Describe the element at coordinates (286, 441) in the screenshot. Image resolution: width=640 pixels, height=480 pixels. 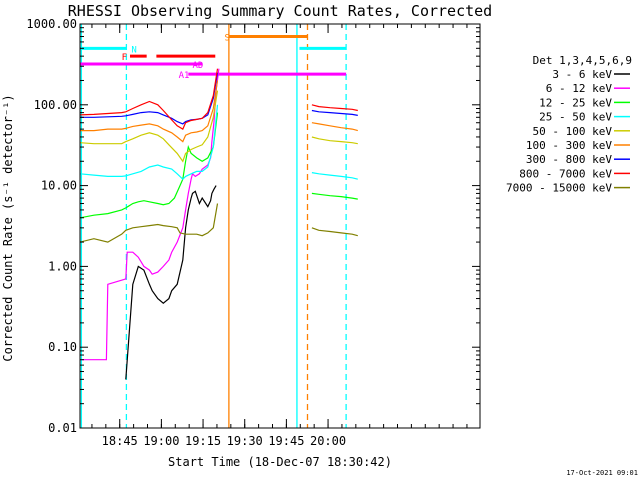
I see `x-tick-label: 19:45` at that location.